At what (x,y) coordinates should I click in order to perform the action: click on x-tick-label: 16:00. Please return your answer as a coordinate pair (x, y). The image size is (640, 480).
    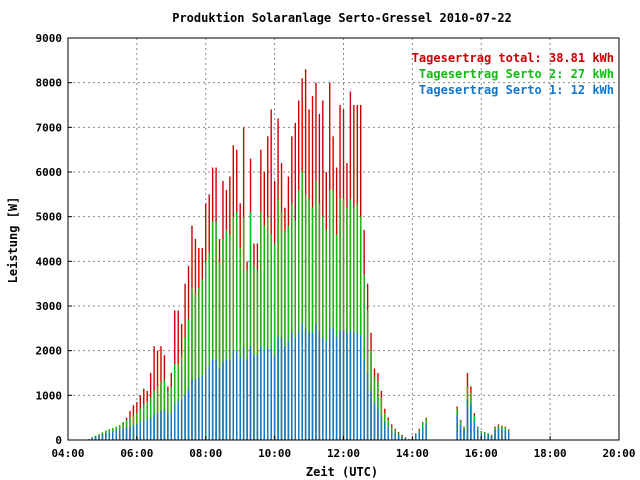
    Looking at the image, I should click on (481, 453).